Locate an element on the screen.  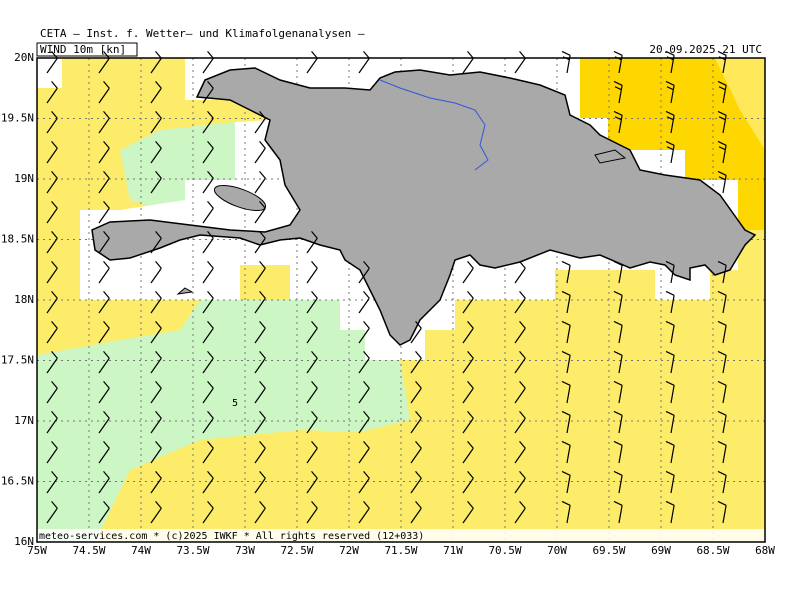
lat-label: 19.5N is located at coordinates (17, 118).